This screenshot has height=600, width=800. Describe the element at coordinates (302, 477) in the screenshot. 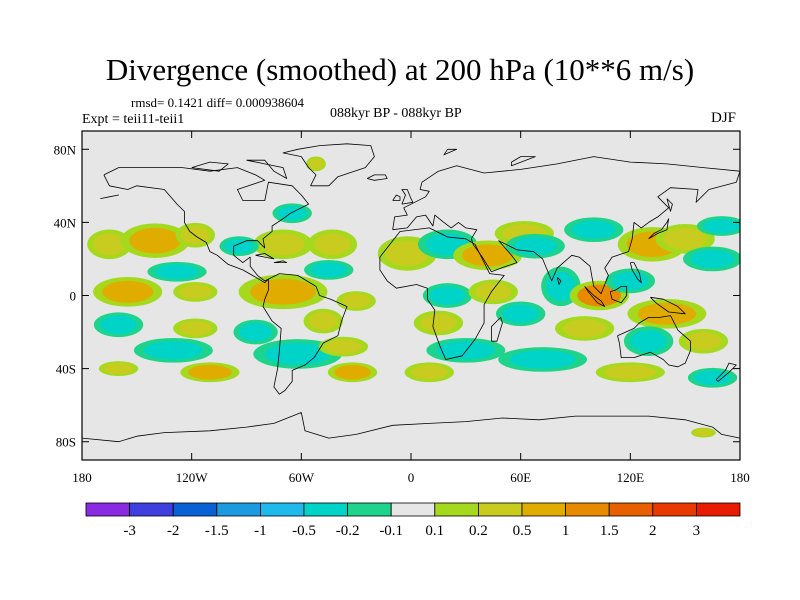

I see `lon-tick-label: 60W` at that location.